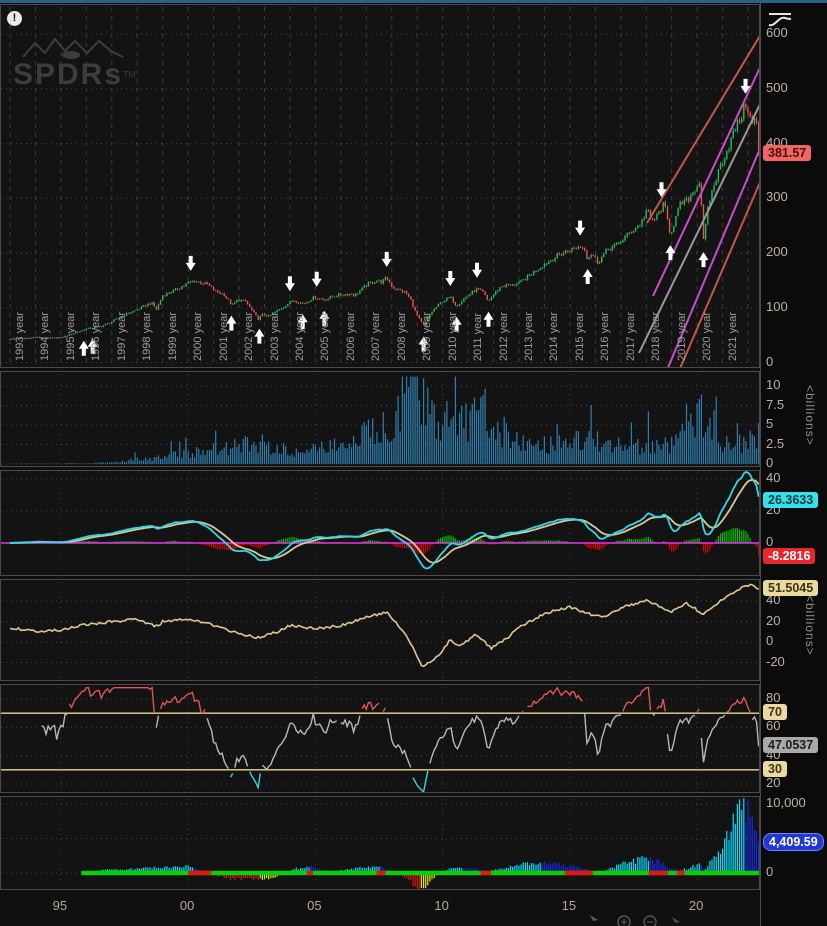  What do you see at coordinates (676, 920) in the screenshot?
I see `pointer-icon` at bounding box center [676, 920].